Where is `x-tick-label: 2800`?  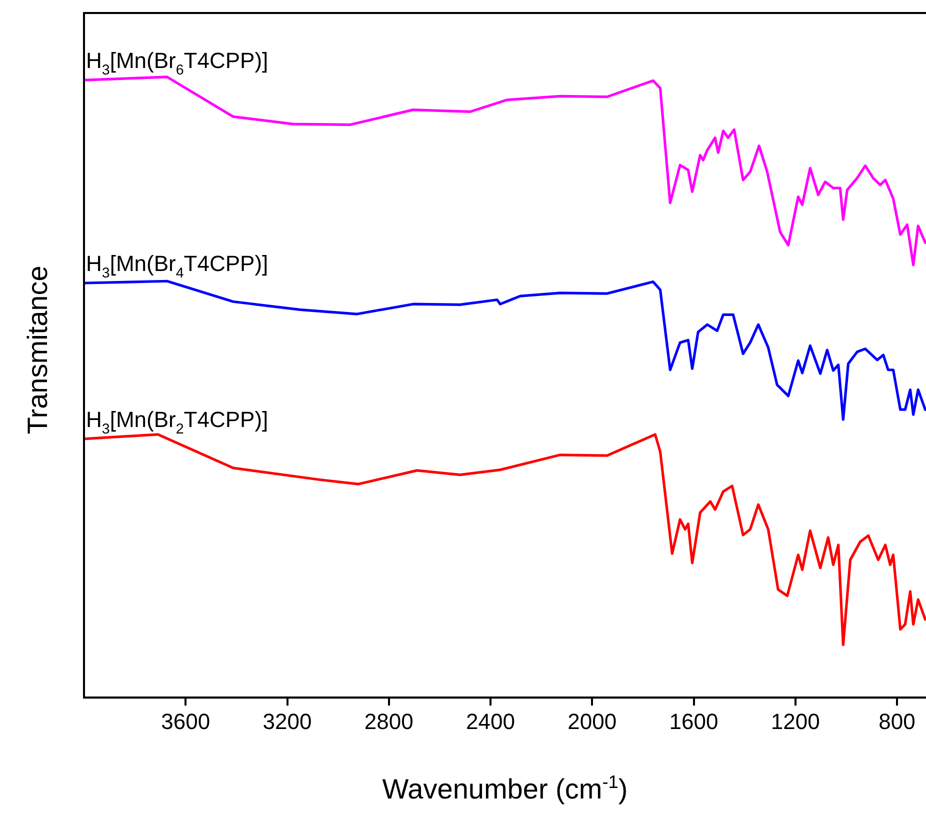 x-tick-label: 2800 is located at coordinates (389, 721).